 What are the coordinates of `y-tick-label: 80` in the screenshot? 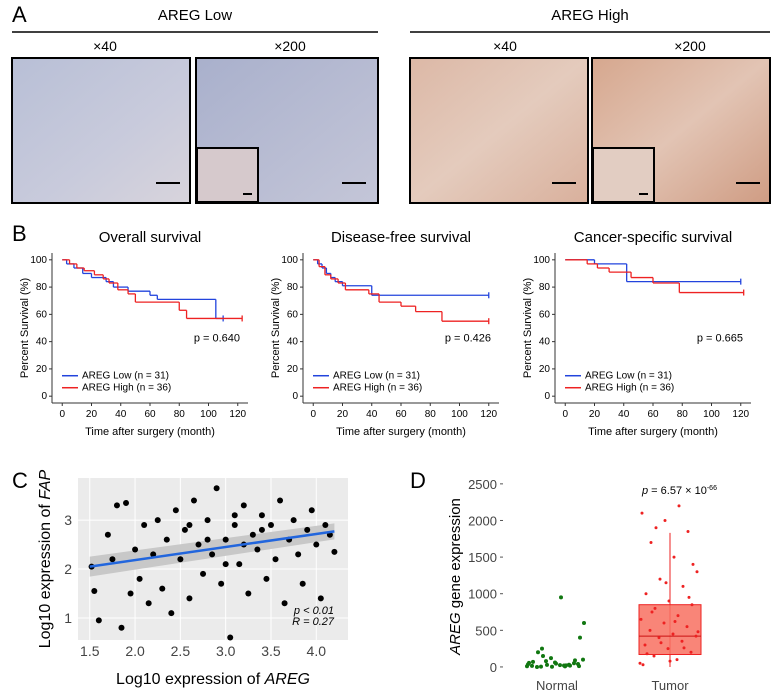 It's located at (545, 287).